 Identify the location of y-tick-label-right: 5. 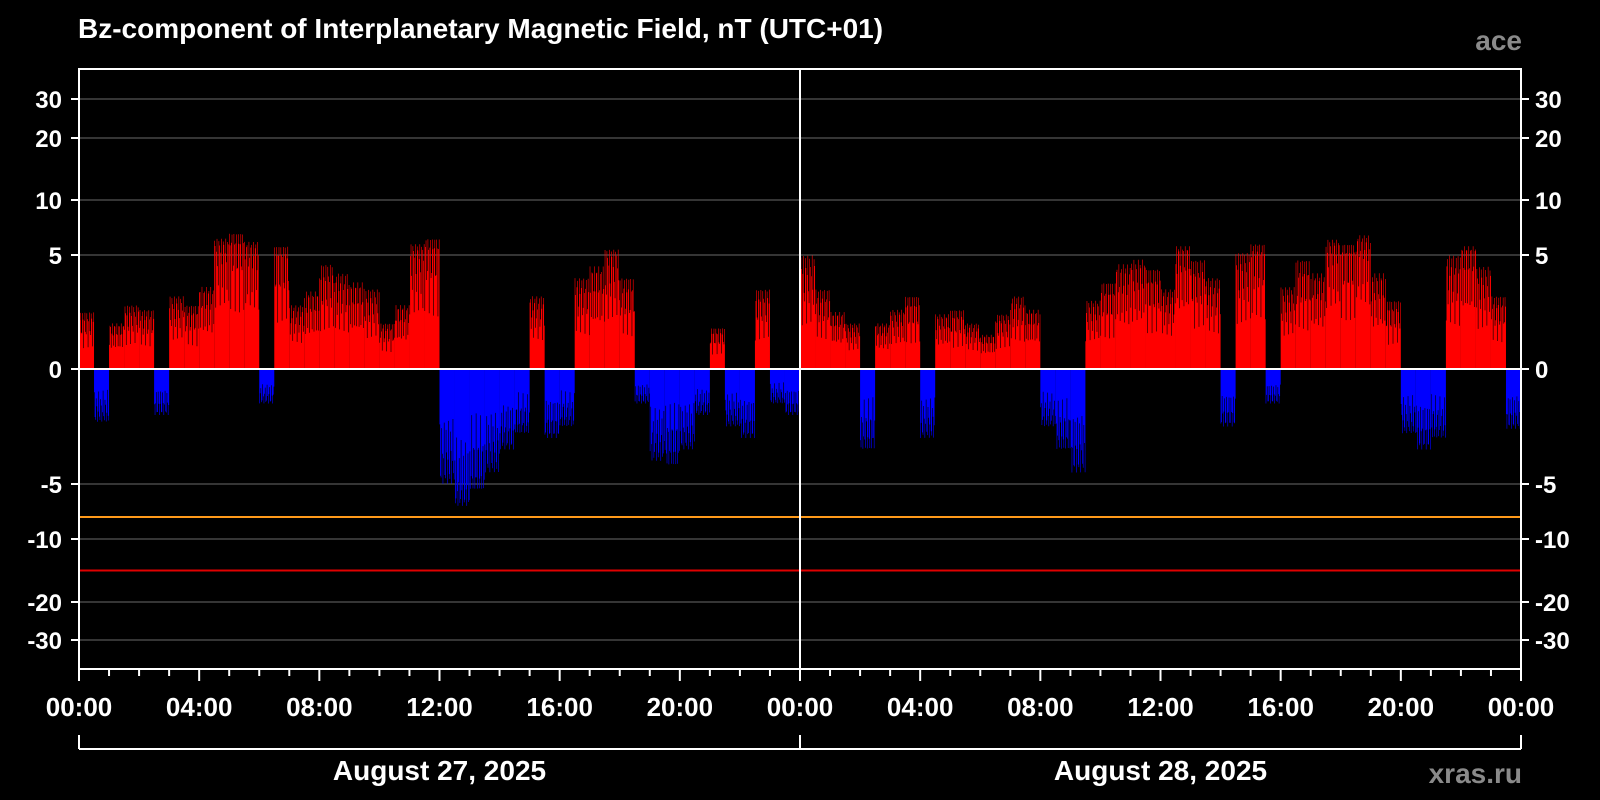
(1541, 256).